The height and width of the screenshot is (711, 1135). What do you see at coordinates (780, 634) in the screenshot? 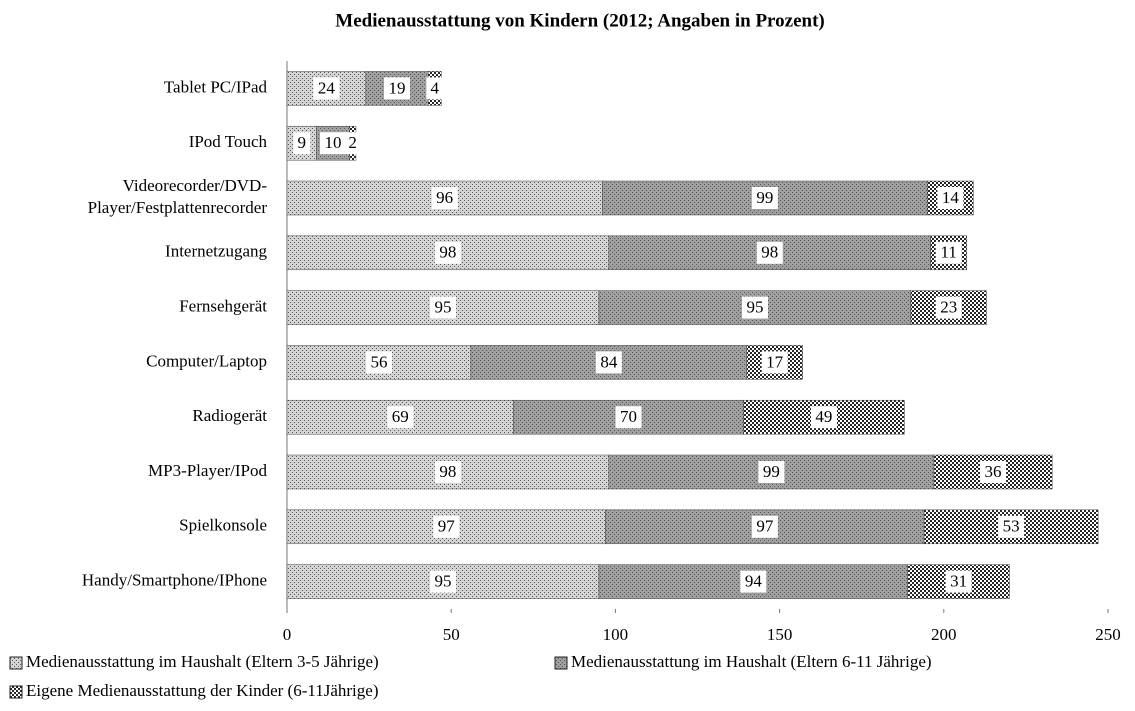
I see `x-tick-label: 150` at bounding box center [780, 634].